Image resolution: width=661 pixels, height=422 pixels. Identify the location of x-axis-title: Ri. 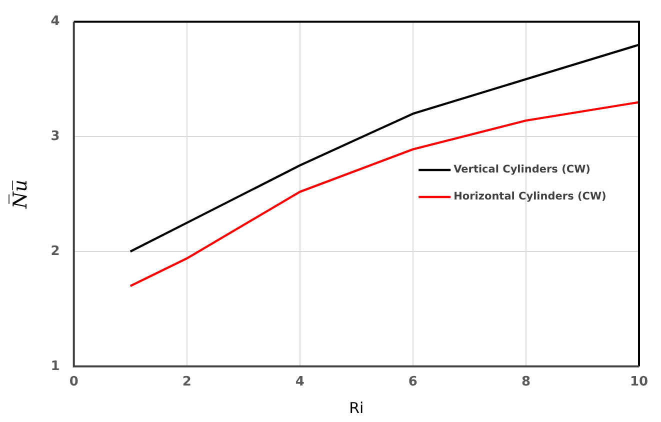
(356, 407).